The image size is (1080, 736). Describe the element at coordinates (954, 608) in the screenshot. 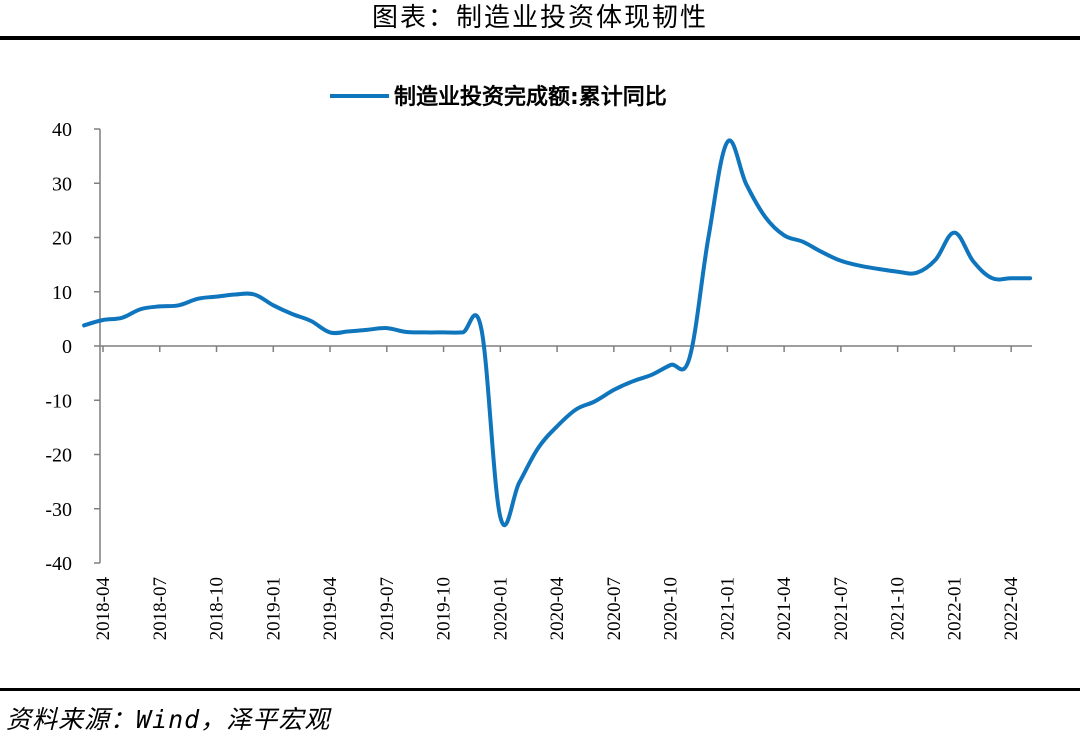

I see `x-tick-label: 2022-01` at that location.